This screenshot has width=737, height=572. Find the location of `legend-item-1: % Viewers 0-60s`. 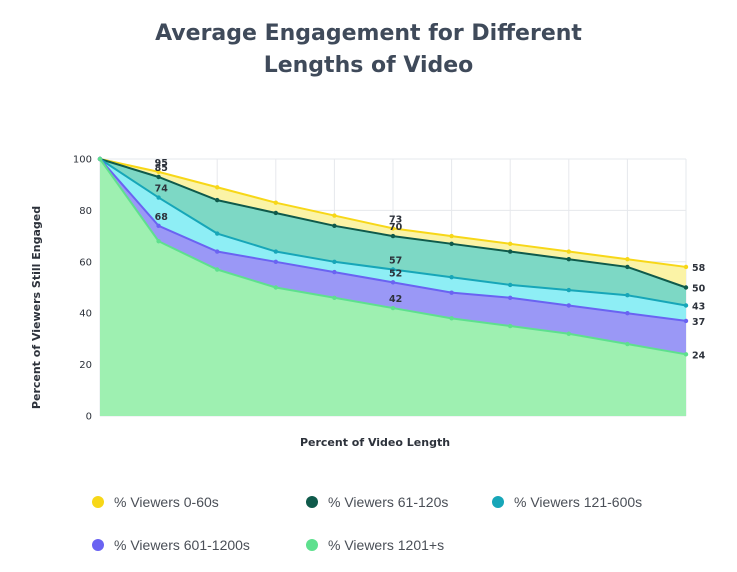

legend-item-1: % Viewers 0-60s is located at coordinates (155, 502).